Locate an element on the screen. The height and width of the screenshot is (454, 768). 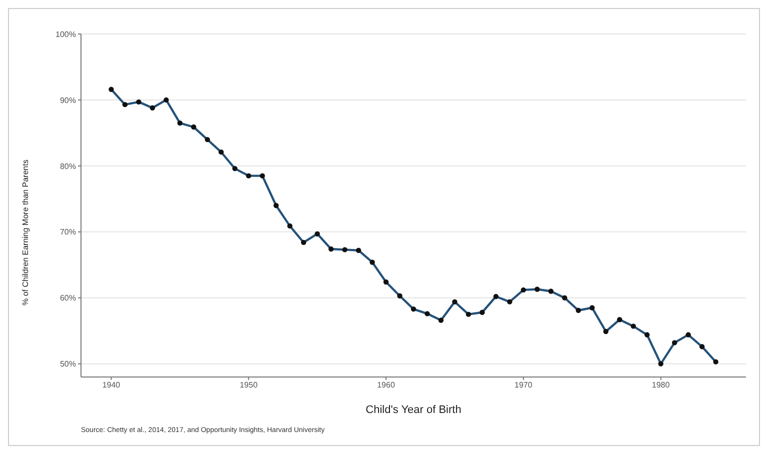
y-tick-label: 100% is located at coordinates (66, 34).